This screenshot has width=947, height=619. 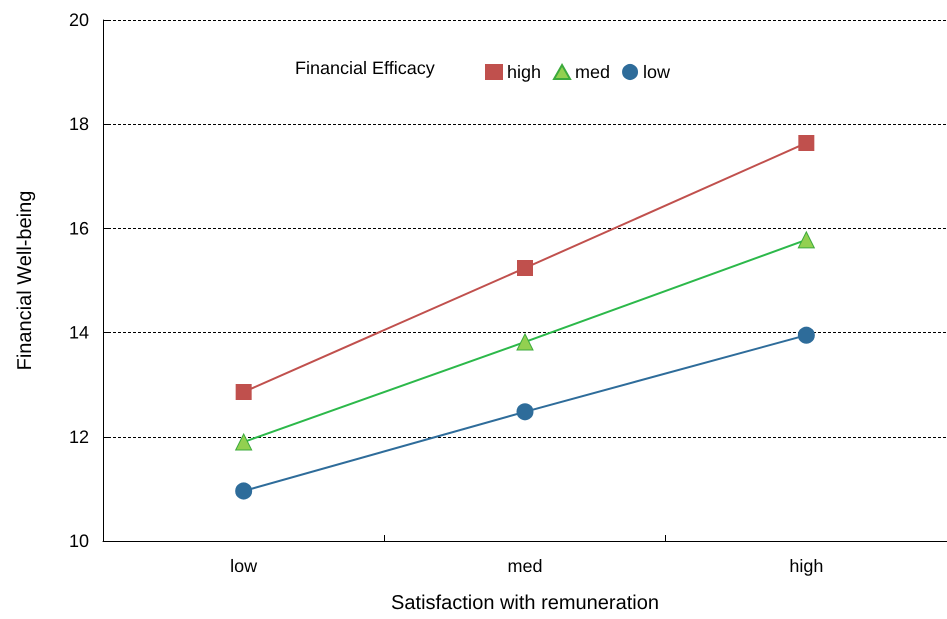 What do you see at coordinates (806, 566) in the screenshot?
I see `x-tick-label: high` at bounding box center [806, 566].